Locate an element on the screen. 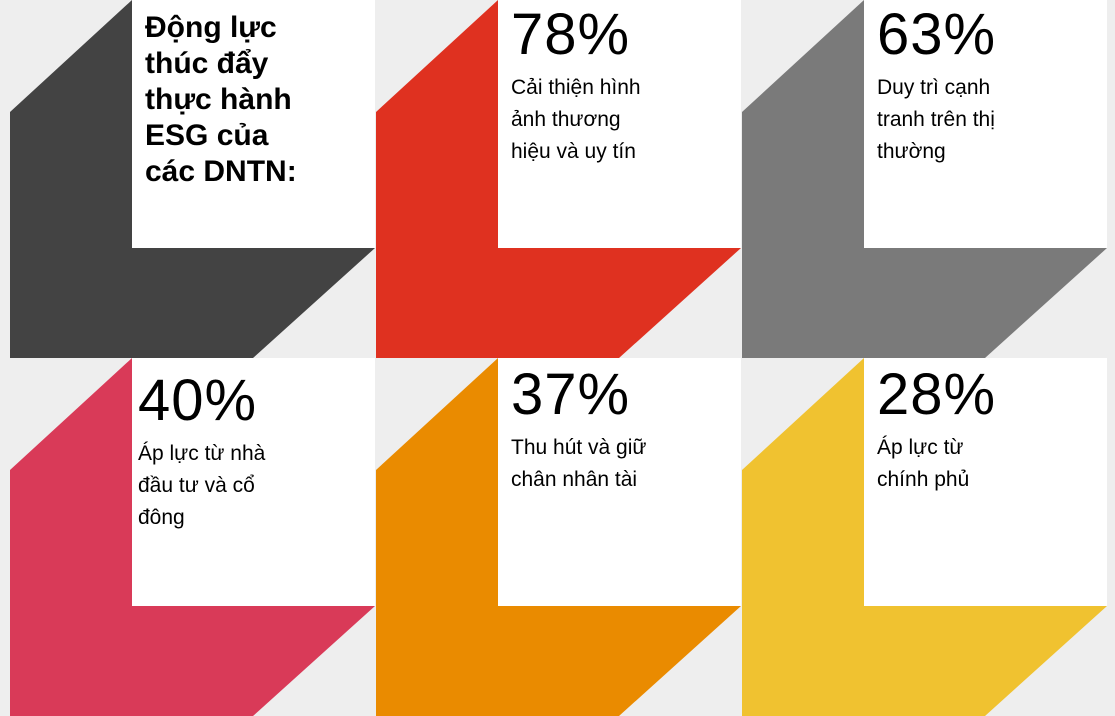 The image size is (1115, 716). stat-percent: 78% is located at coordinates (571, 34).